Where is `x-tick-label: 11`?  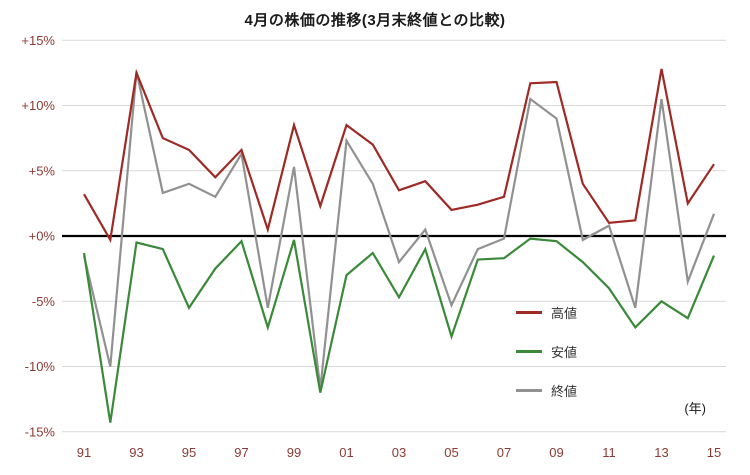
x-tick-label: 11 is located at coordinates (609, 452).